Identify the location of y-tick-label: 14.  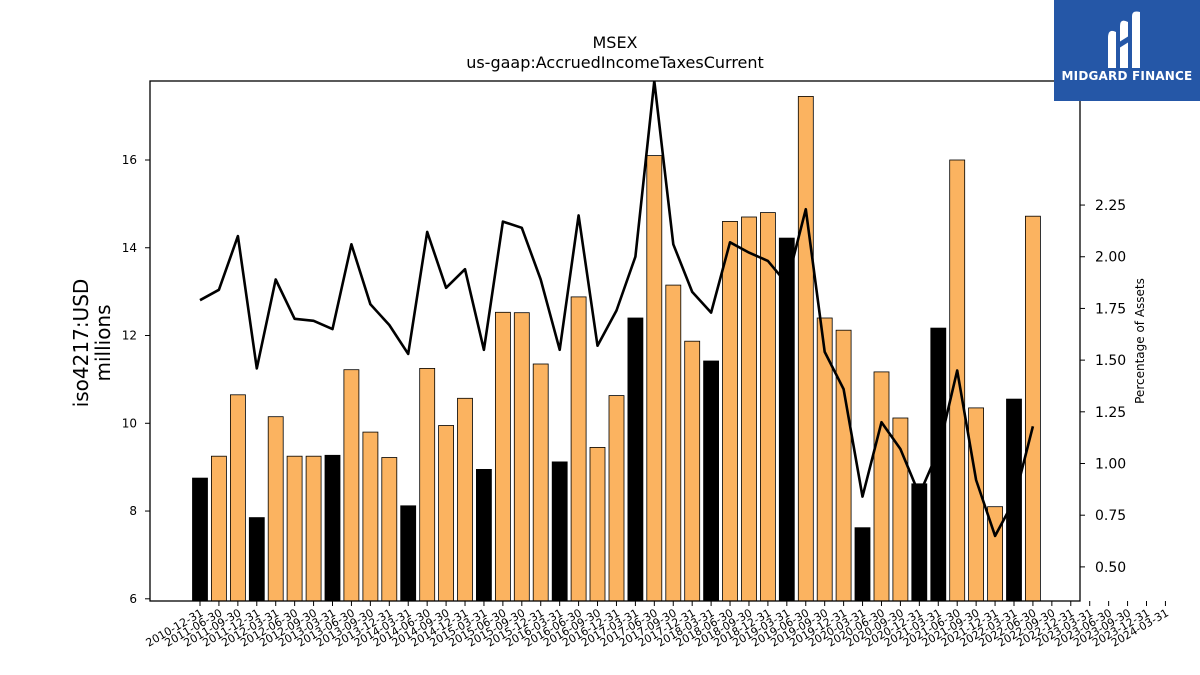
(129, 248).